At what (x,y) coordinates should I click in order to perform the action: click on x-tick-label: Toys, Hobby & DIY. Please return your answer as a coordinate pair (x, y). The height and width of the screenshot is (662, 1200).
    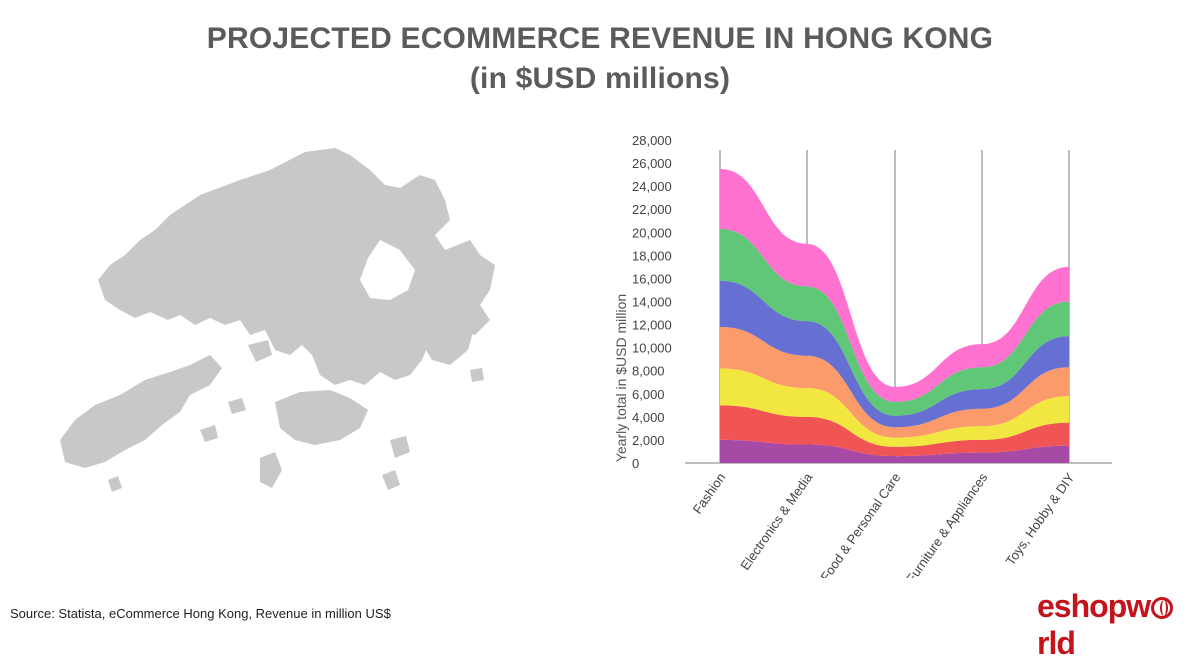
    Looking at the image, I should click on (1040, 519).